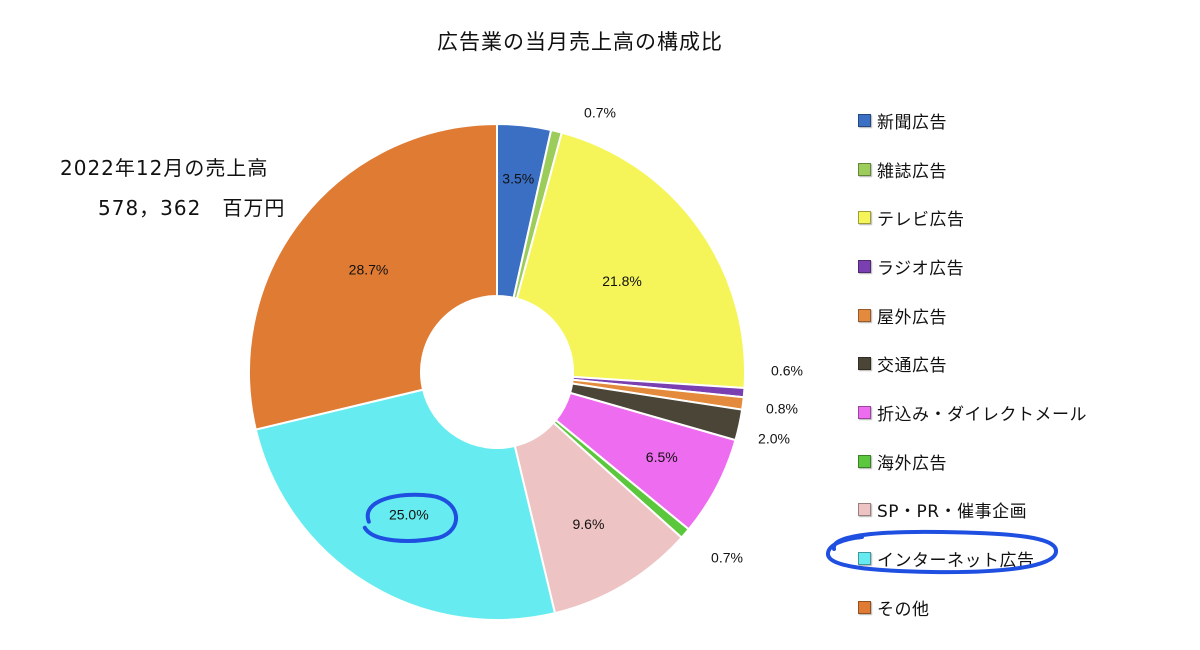  Describe the element at coordinates (903, 609) in the screenshot. I see `legend-label: その他` at that location.